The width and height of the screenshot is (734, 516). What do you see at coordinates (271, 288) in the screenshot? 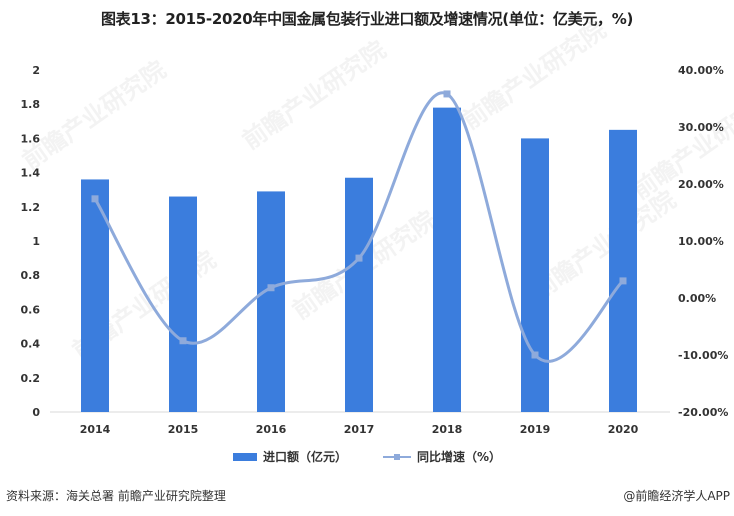
I see `line-marker-2016` at bounding box center [271, 288].